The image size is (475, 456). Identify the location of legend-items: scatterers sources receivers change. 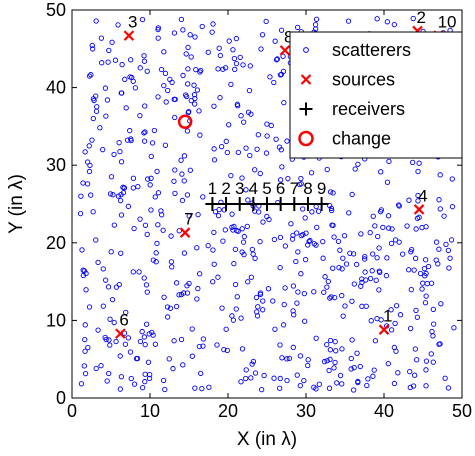
(354, 94).